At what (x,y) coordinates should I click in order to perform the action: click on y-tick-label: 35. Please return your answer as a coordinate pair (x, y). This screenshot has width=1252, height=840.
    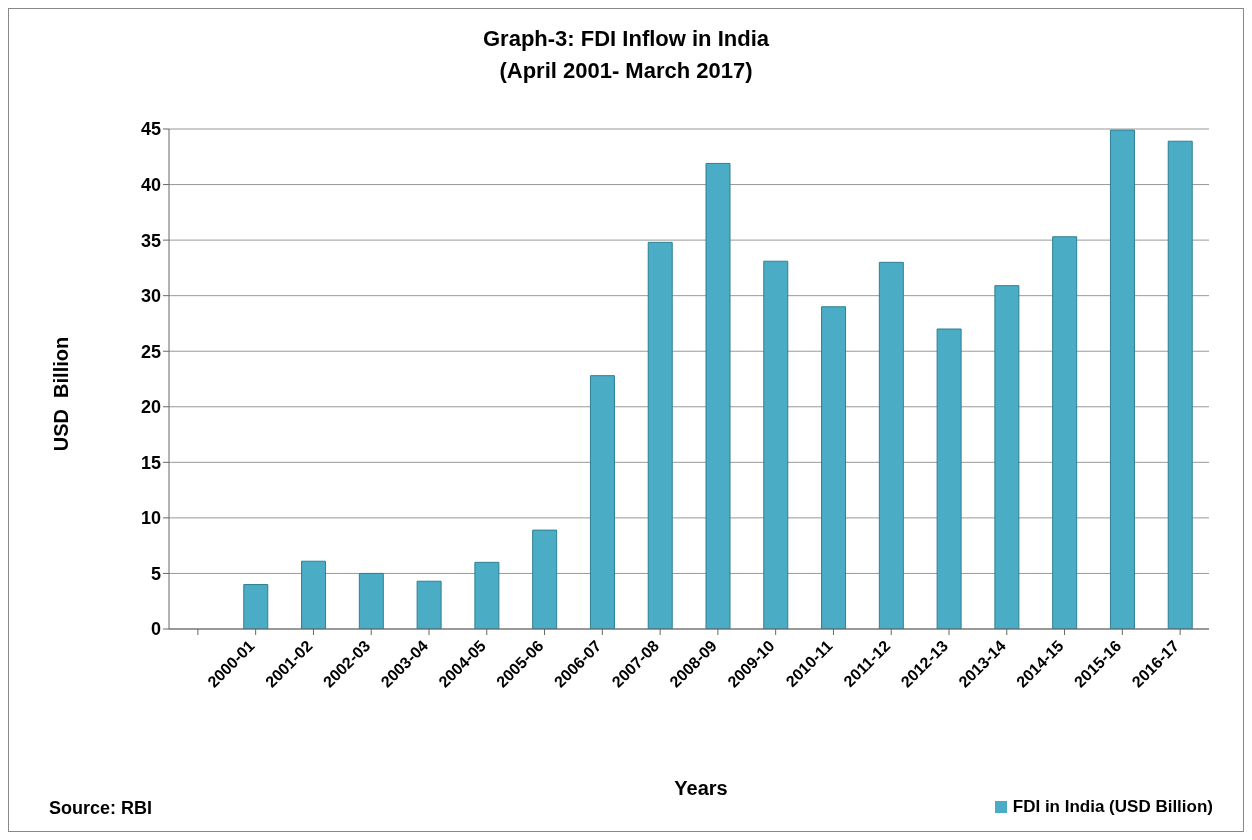
    Looking at the image, I should click on (150, 240).